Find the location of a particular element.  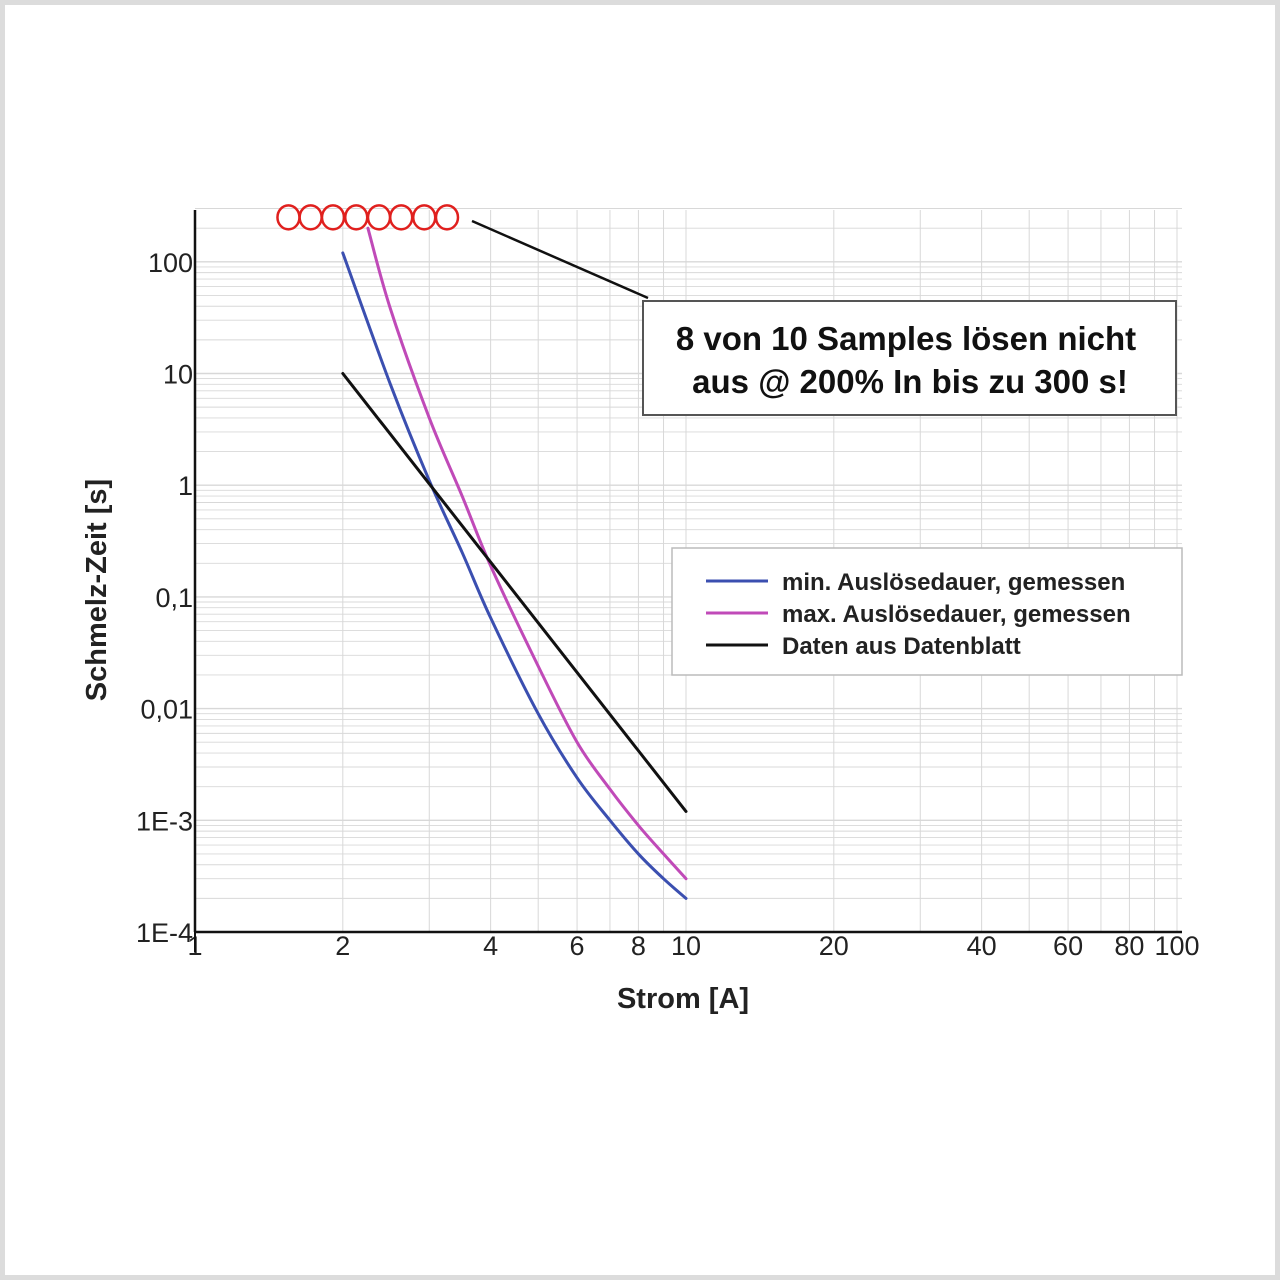

y-tick-label: 1E-4 is located at coordinates (164, 933).